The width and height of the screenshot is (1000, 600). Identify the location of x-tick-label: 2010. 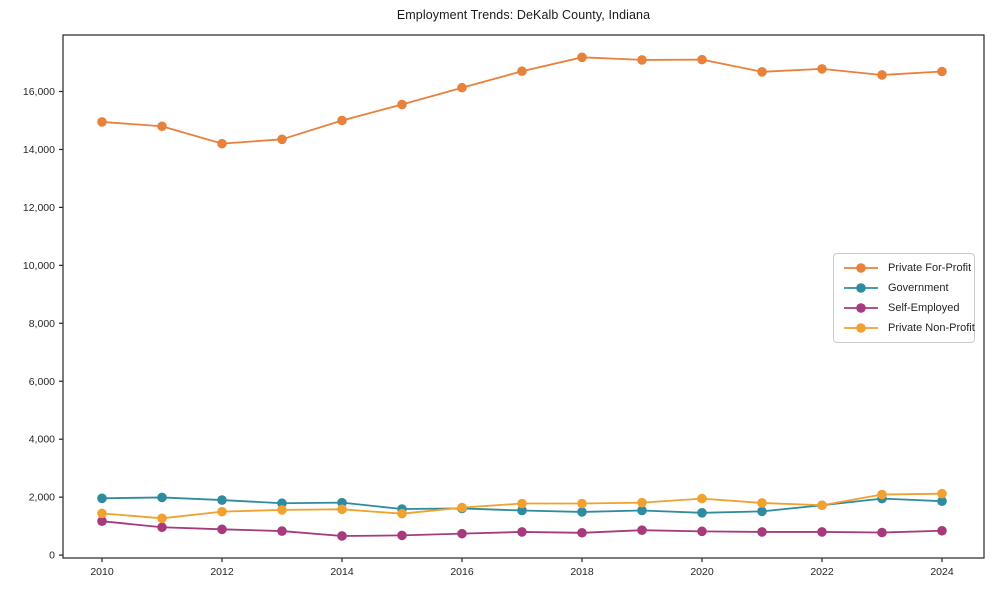
(102, 572).